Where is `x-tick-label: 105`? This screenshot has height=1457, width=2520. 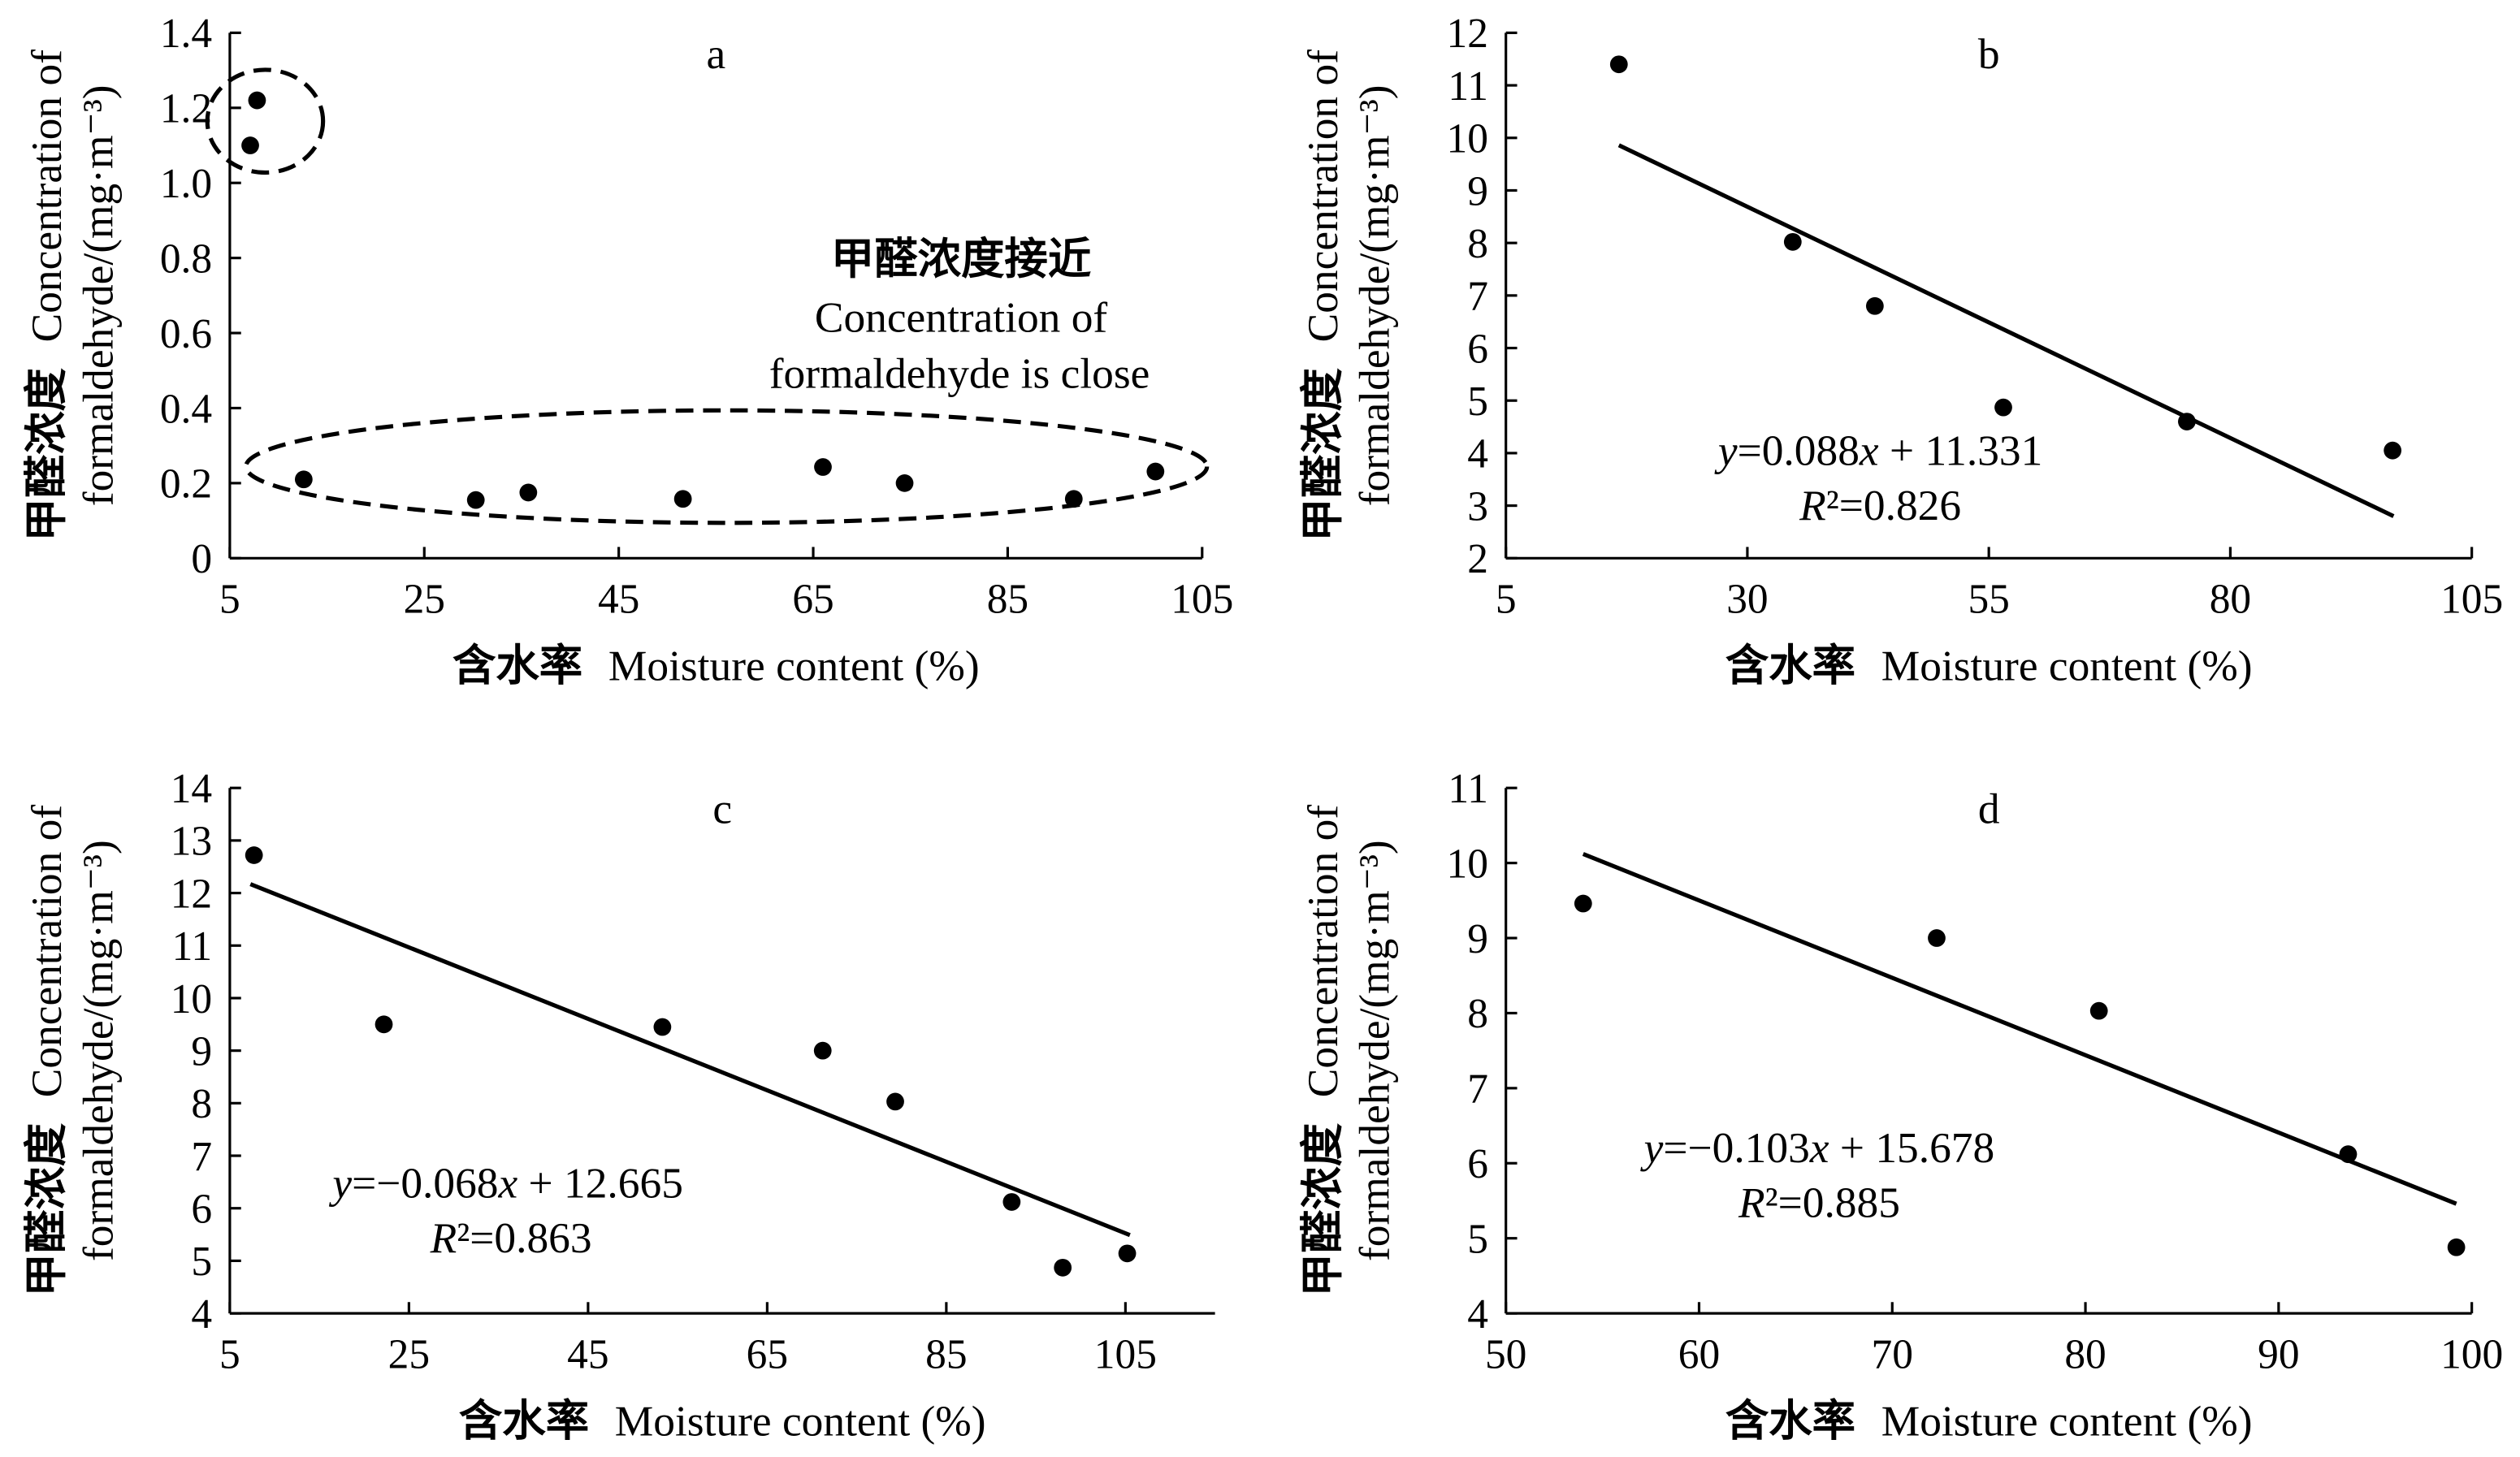
x-tick-label: 105 is located at coordinates (2472, 600).